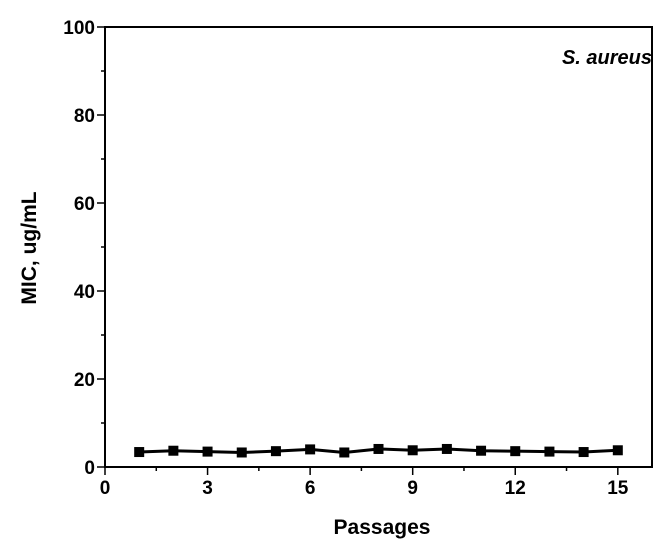 The image size is (661, 548). I want to click on series-layer, so click(378, 450).